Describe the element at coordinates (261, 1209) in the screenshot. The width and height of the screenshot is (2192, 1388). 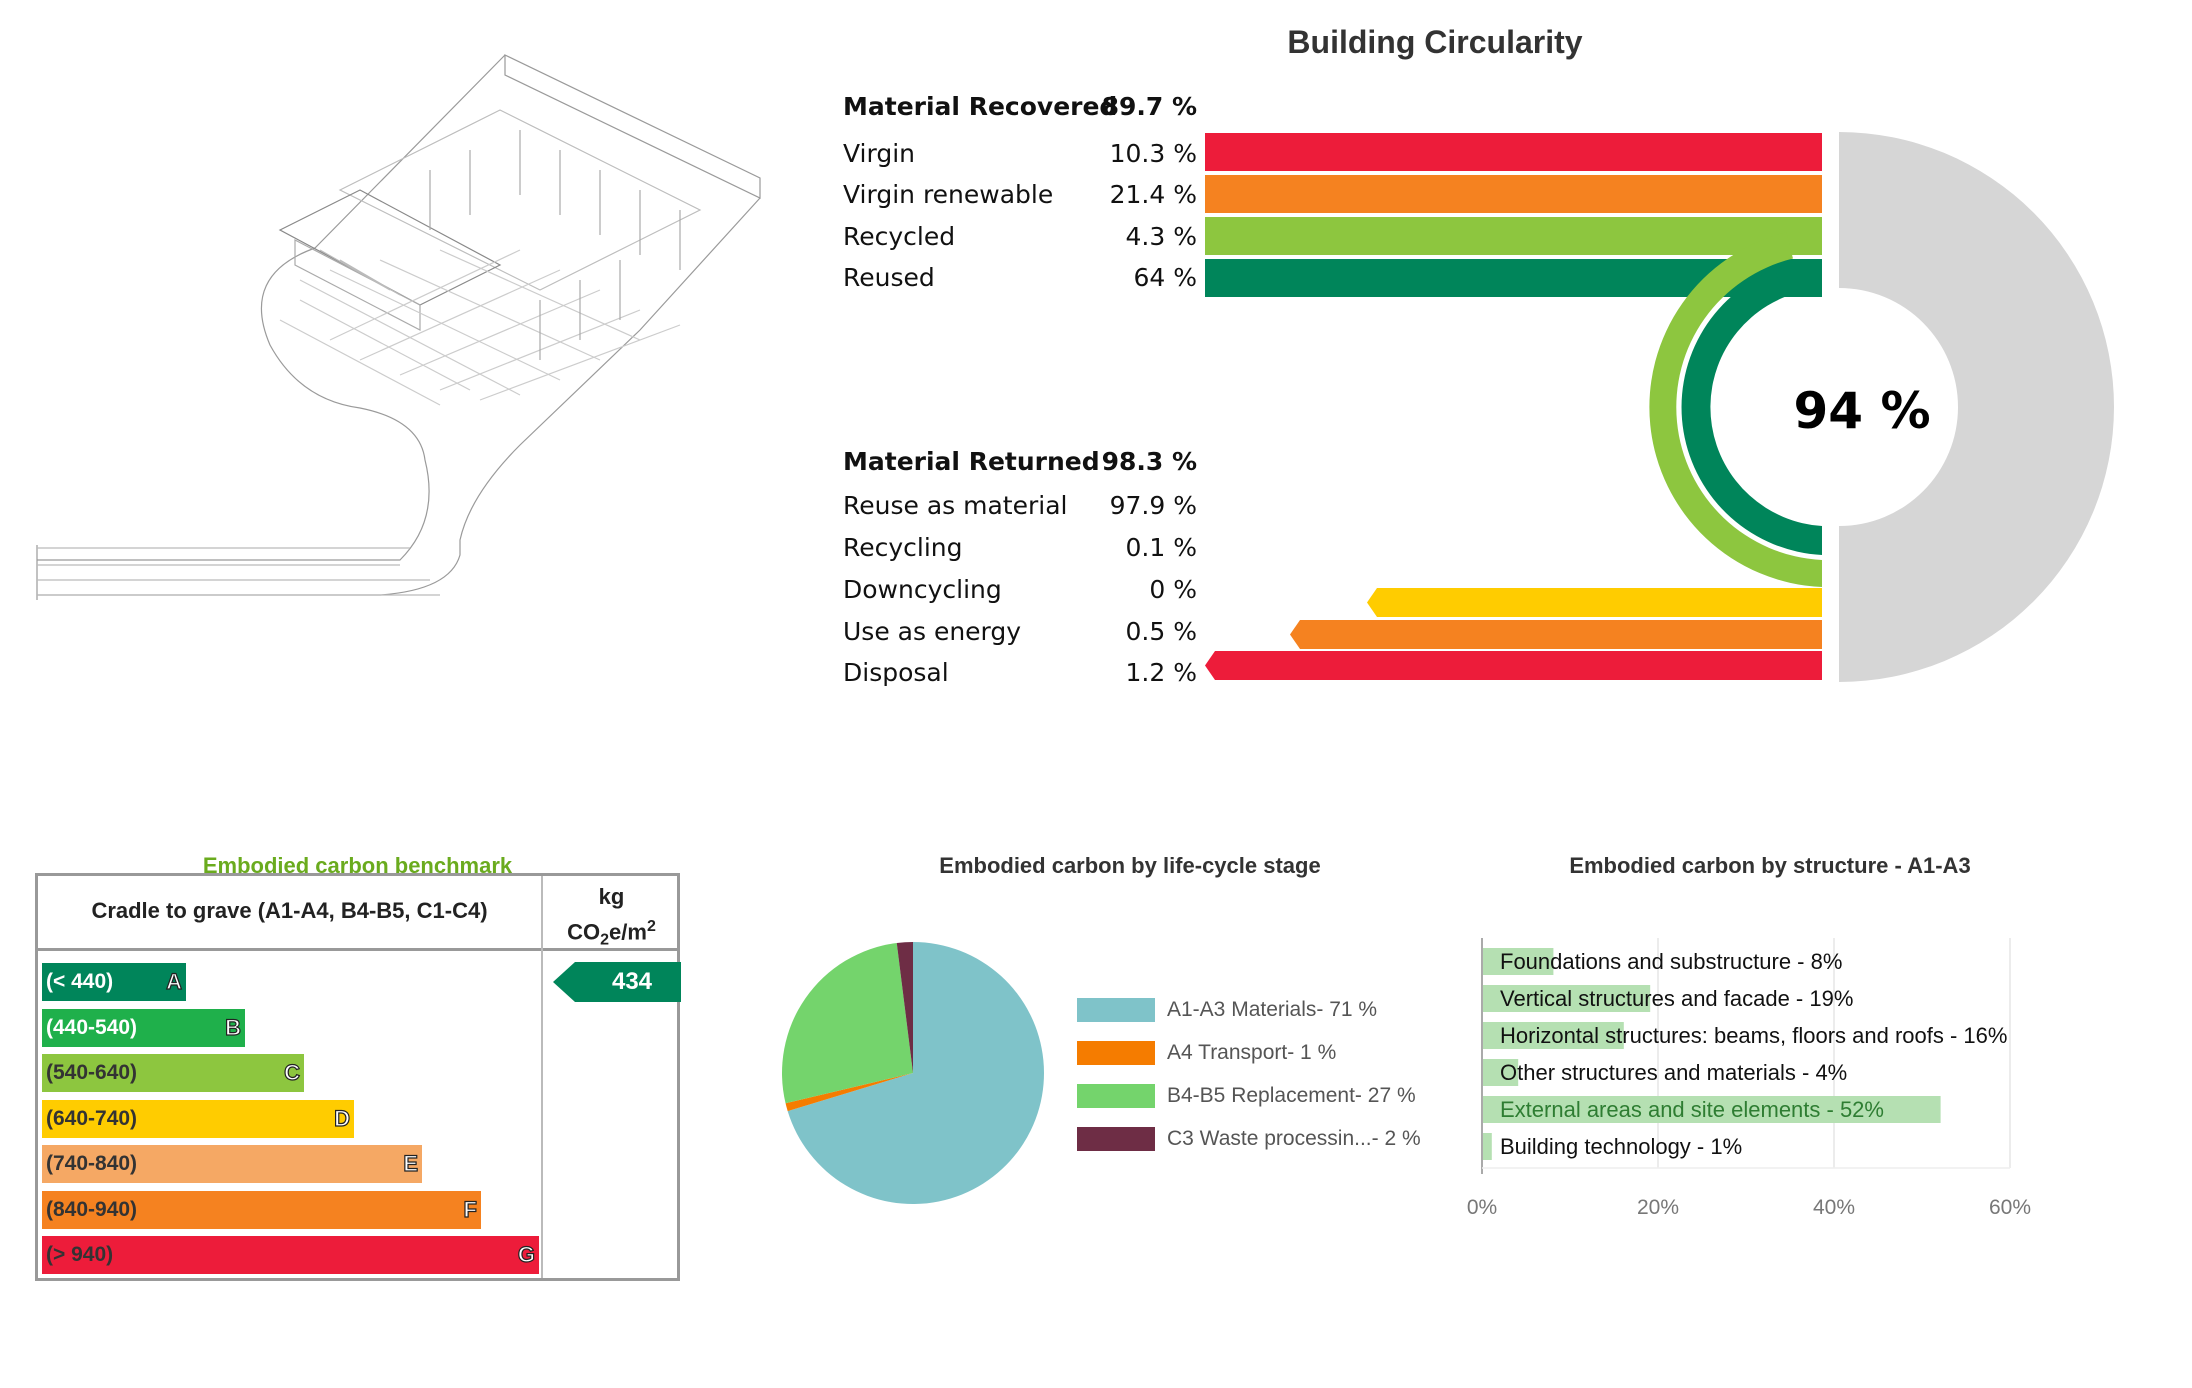
I see `band-f: (840-940) F` at that location.